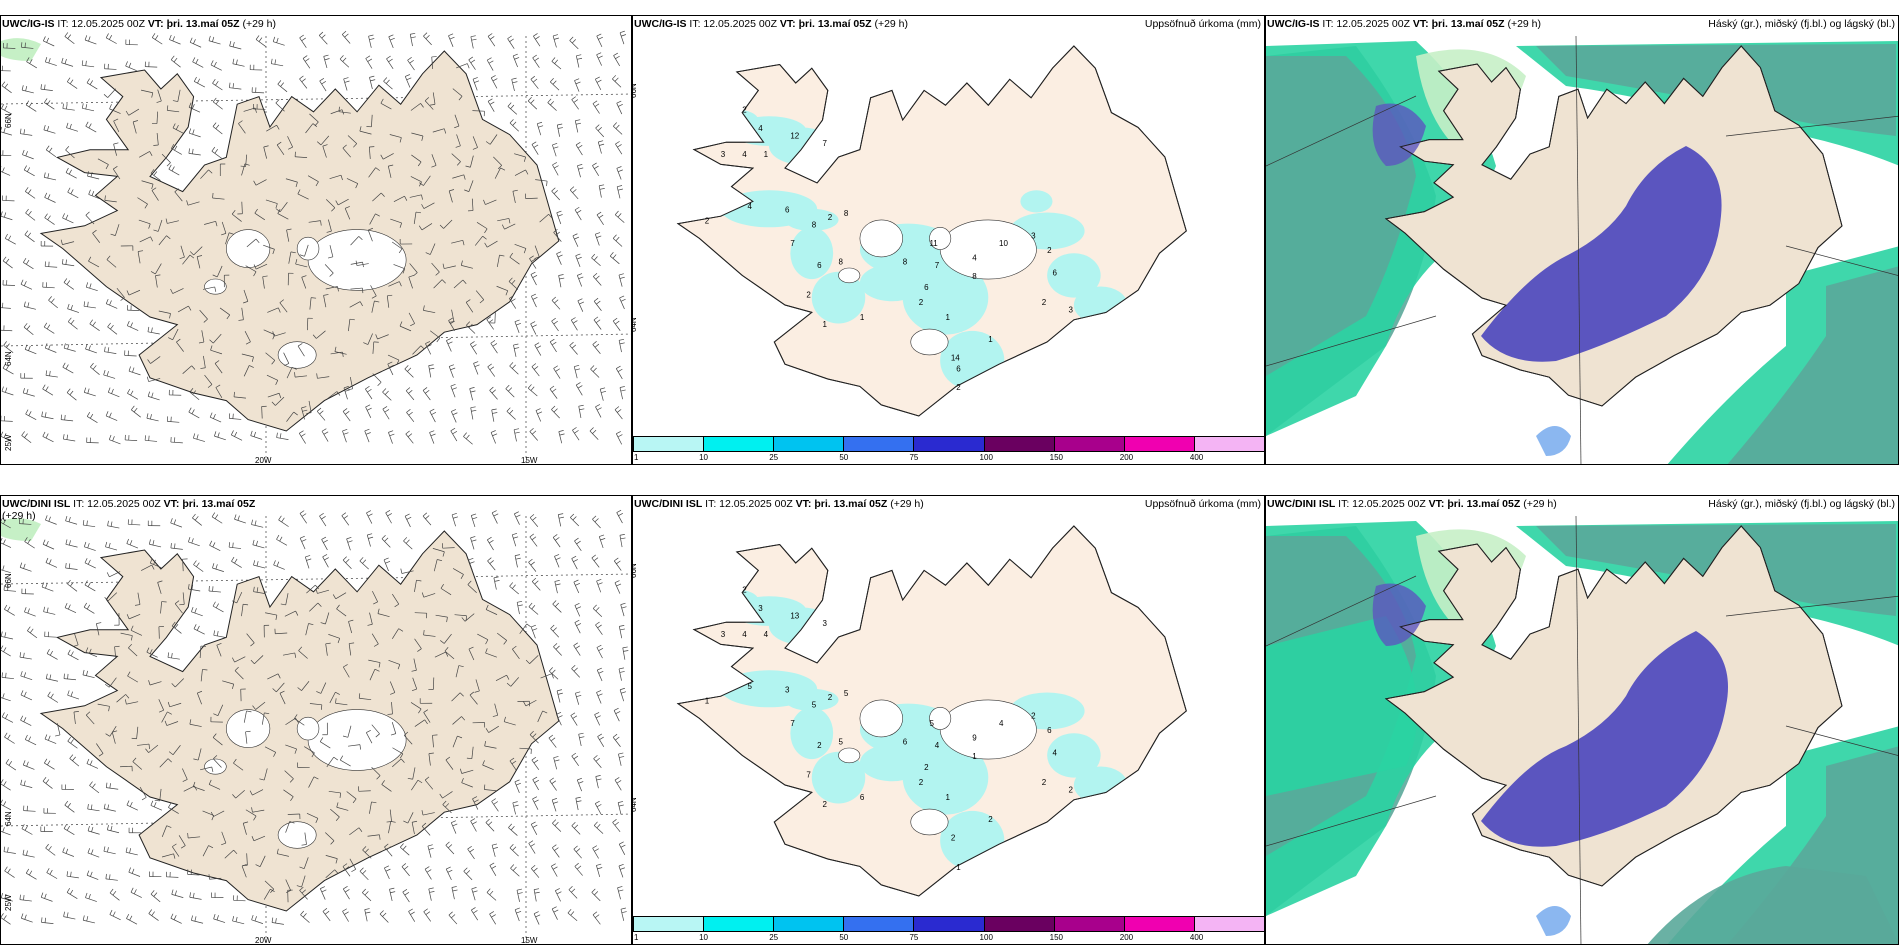 The image size is (1900, 950). What do you see at coordinates (1399, 134) in the screenshot?
I see `high-cloud-area` at bounding box center [1399, 134].